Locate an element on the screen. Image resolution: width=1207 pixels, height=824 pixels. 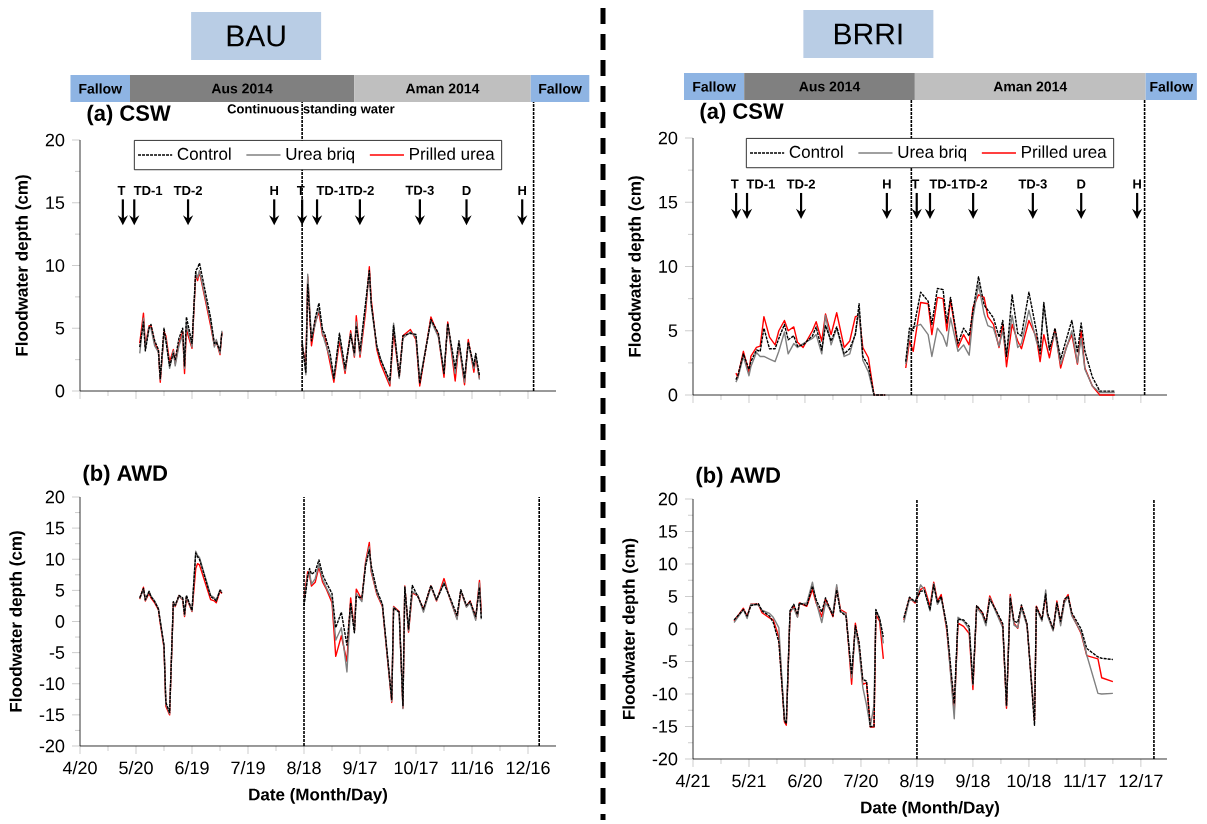
x-tick-label: 10/17 is located at coordinates (416, 768).